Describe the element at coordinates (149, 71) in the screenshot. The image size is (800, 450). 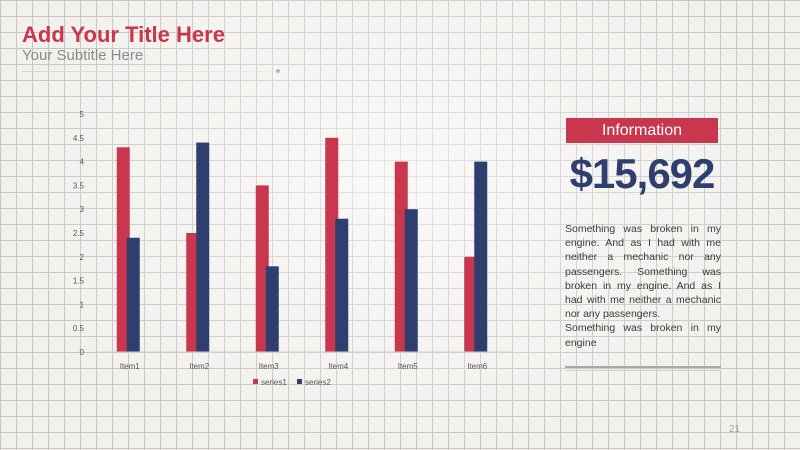
I see `title-divider` at that location.